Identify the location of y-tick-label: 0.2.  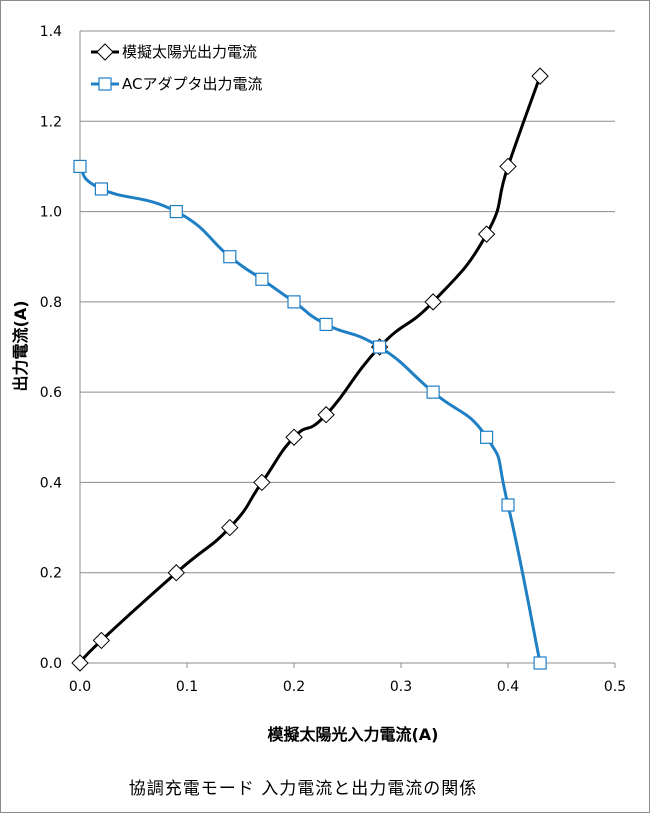
(51, 574).